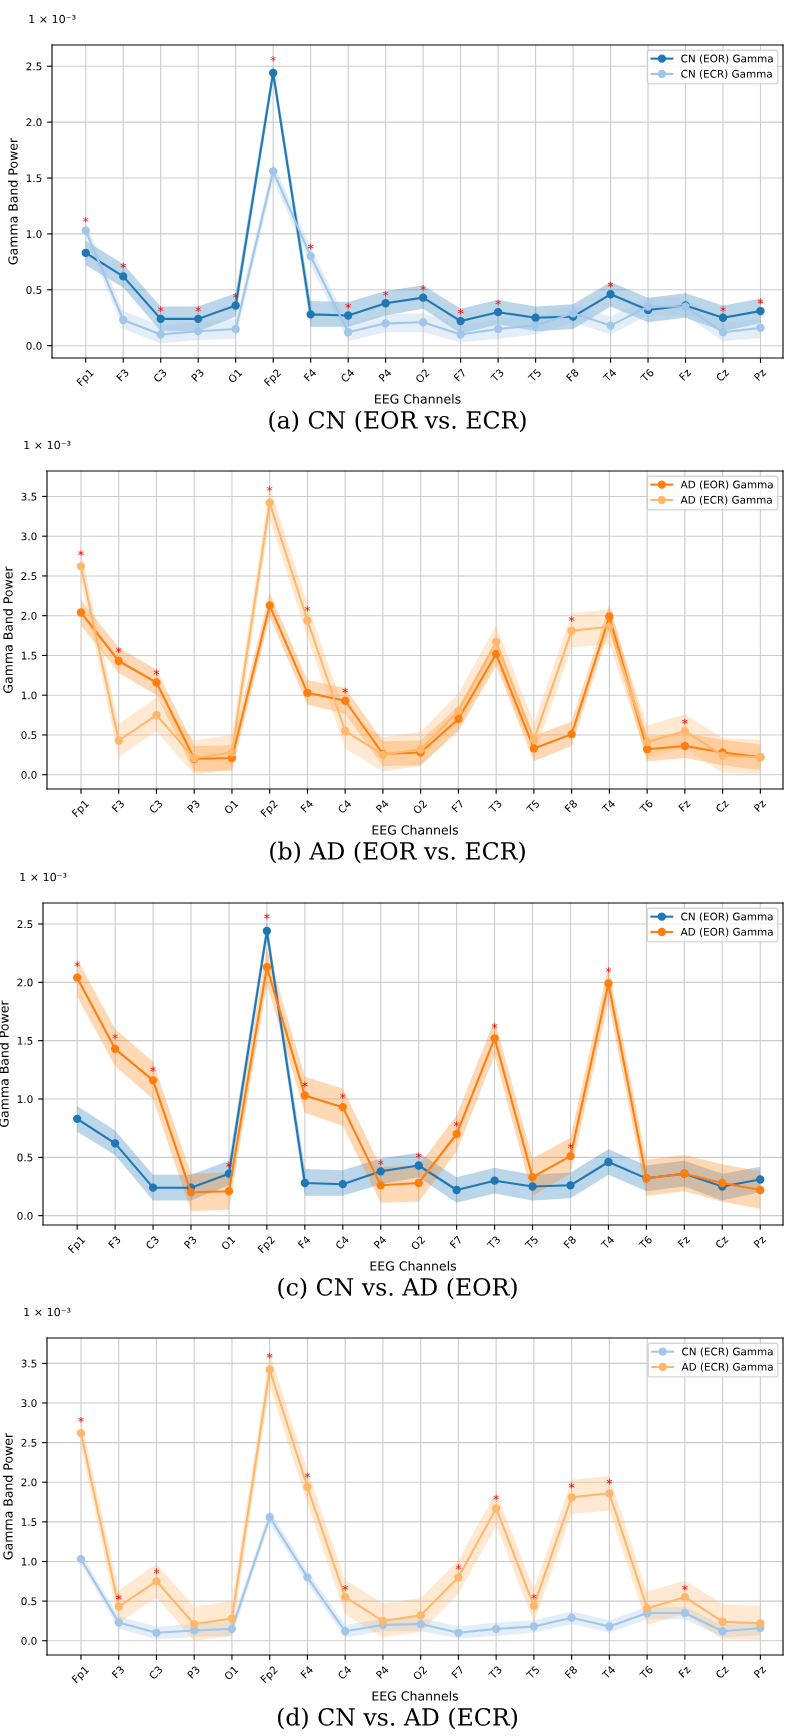 This screenshot has width=795, height=1736. I want to click on y-tick-label: 0.0, so click(25, 1215).